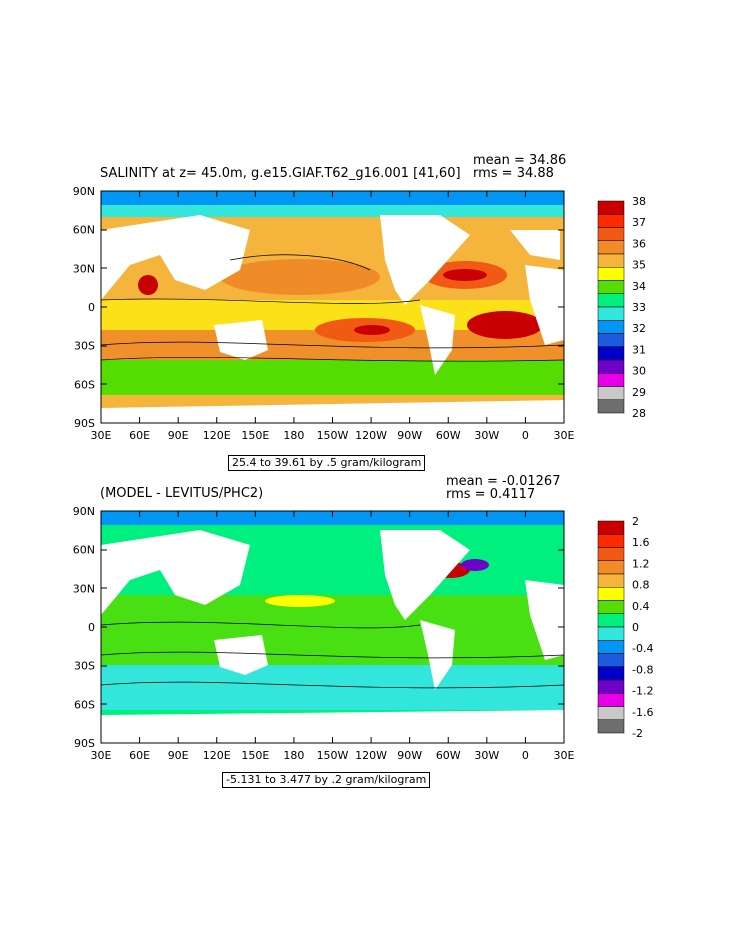 The height and width of the screenshot is (945, 733). What do you see at coordinates (642, 669) in the screenshot?
I see `colorbar-label: -0.8` at bounding box center [642, 669].